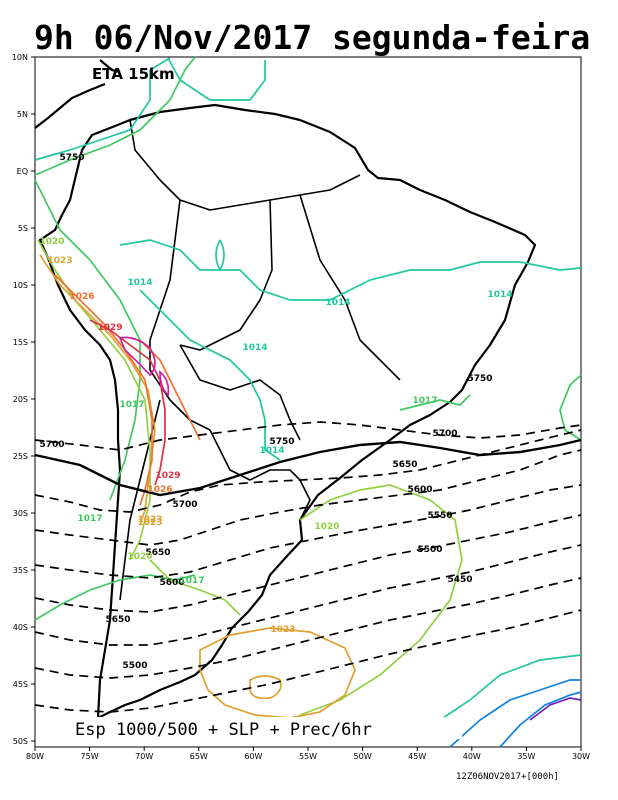  What do you see at coordinates (308, 467) in the screenshot?
I see `thickness-line-solid` at bounding box center [308, 467].